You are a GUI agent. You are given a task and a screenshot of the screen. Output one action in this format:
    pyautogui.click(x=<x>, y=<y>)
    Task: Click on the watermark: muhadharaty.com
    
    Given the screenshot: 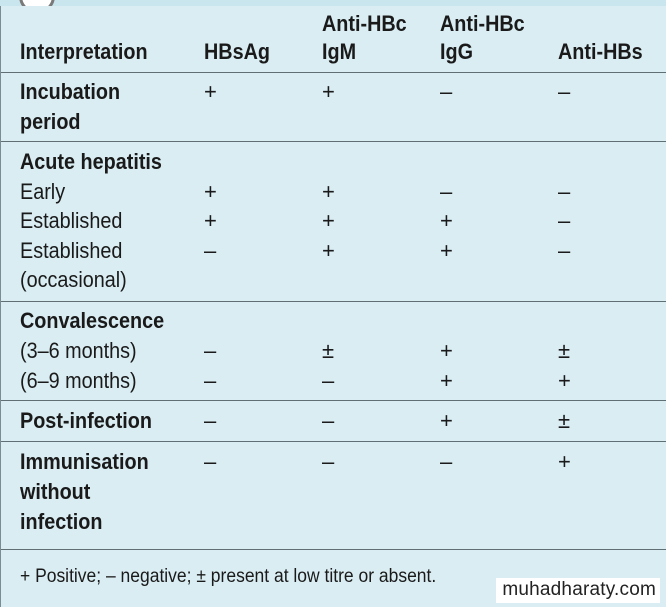 What is the action you would take?
    pyautogui.click(x=578, y=590)
    